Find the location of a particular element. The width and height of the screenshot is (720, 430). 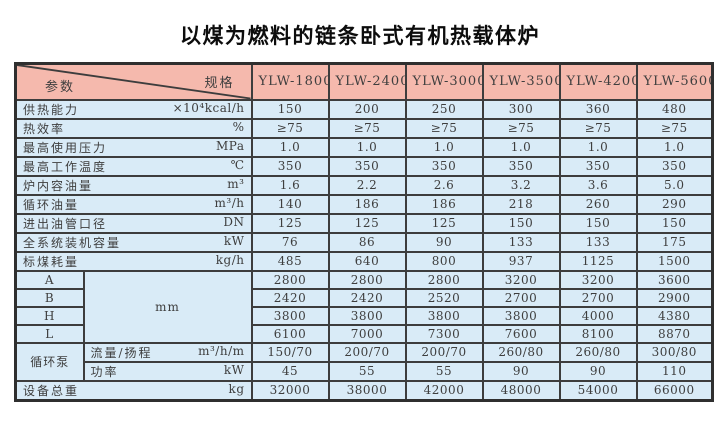

value-cell: 7600 is located at coordinates (521, 333).